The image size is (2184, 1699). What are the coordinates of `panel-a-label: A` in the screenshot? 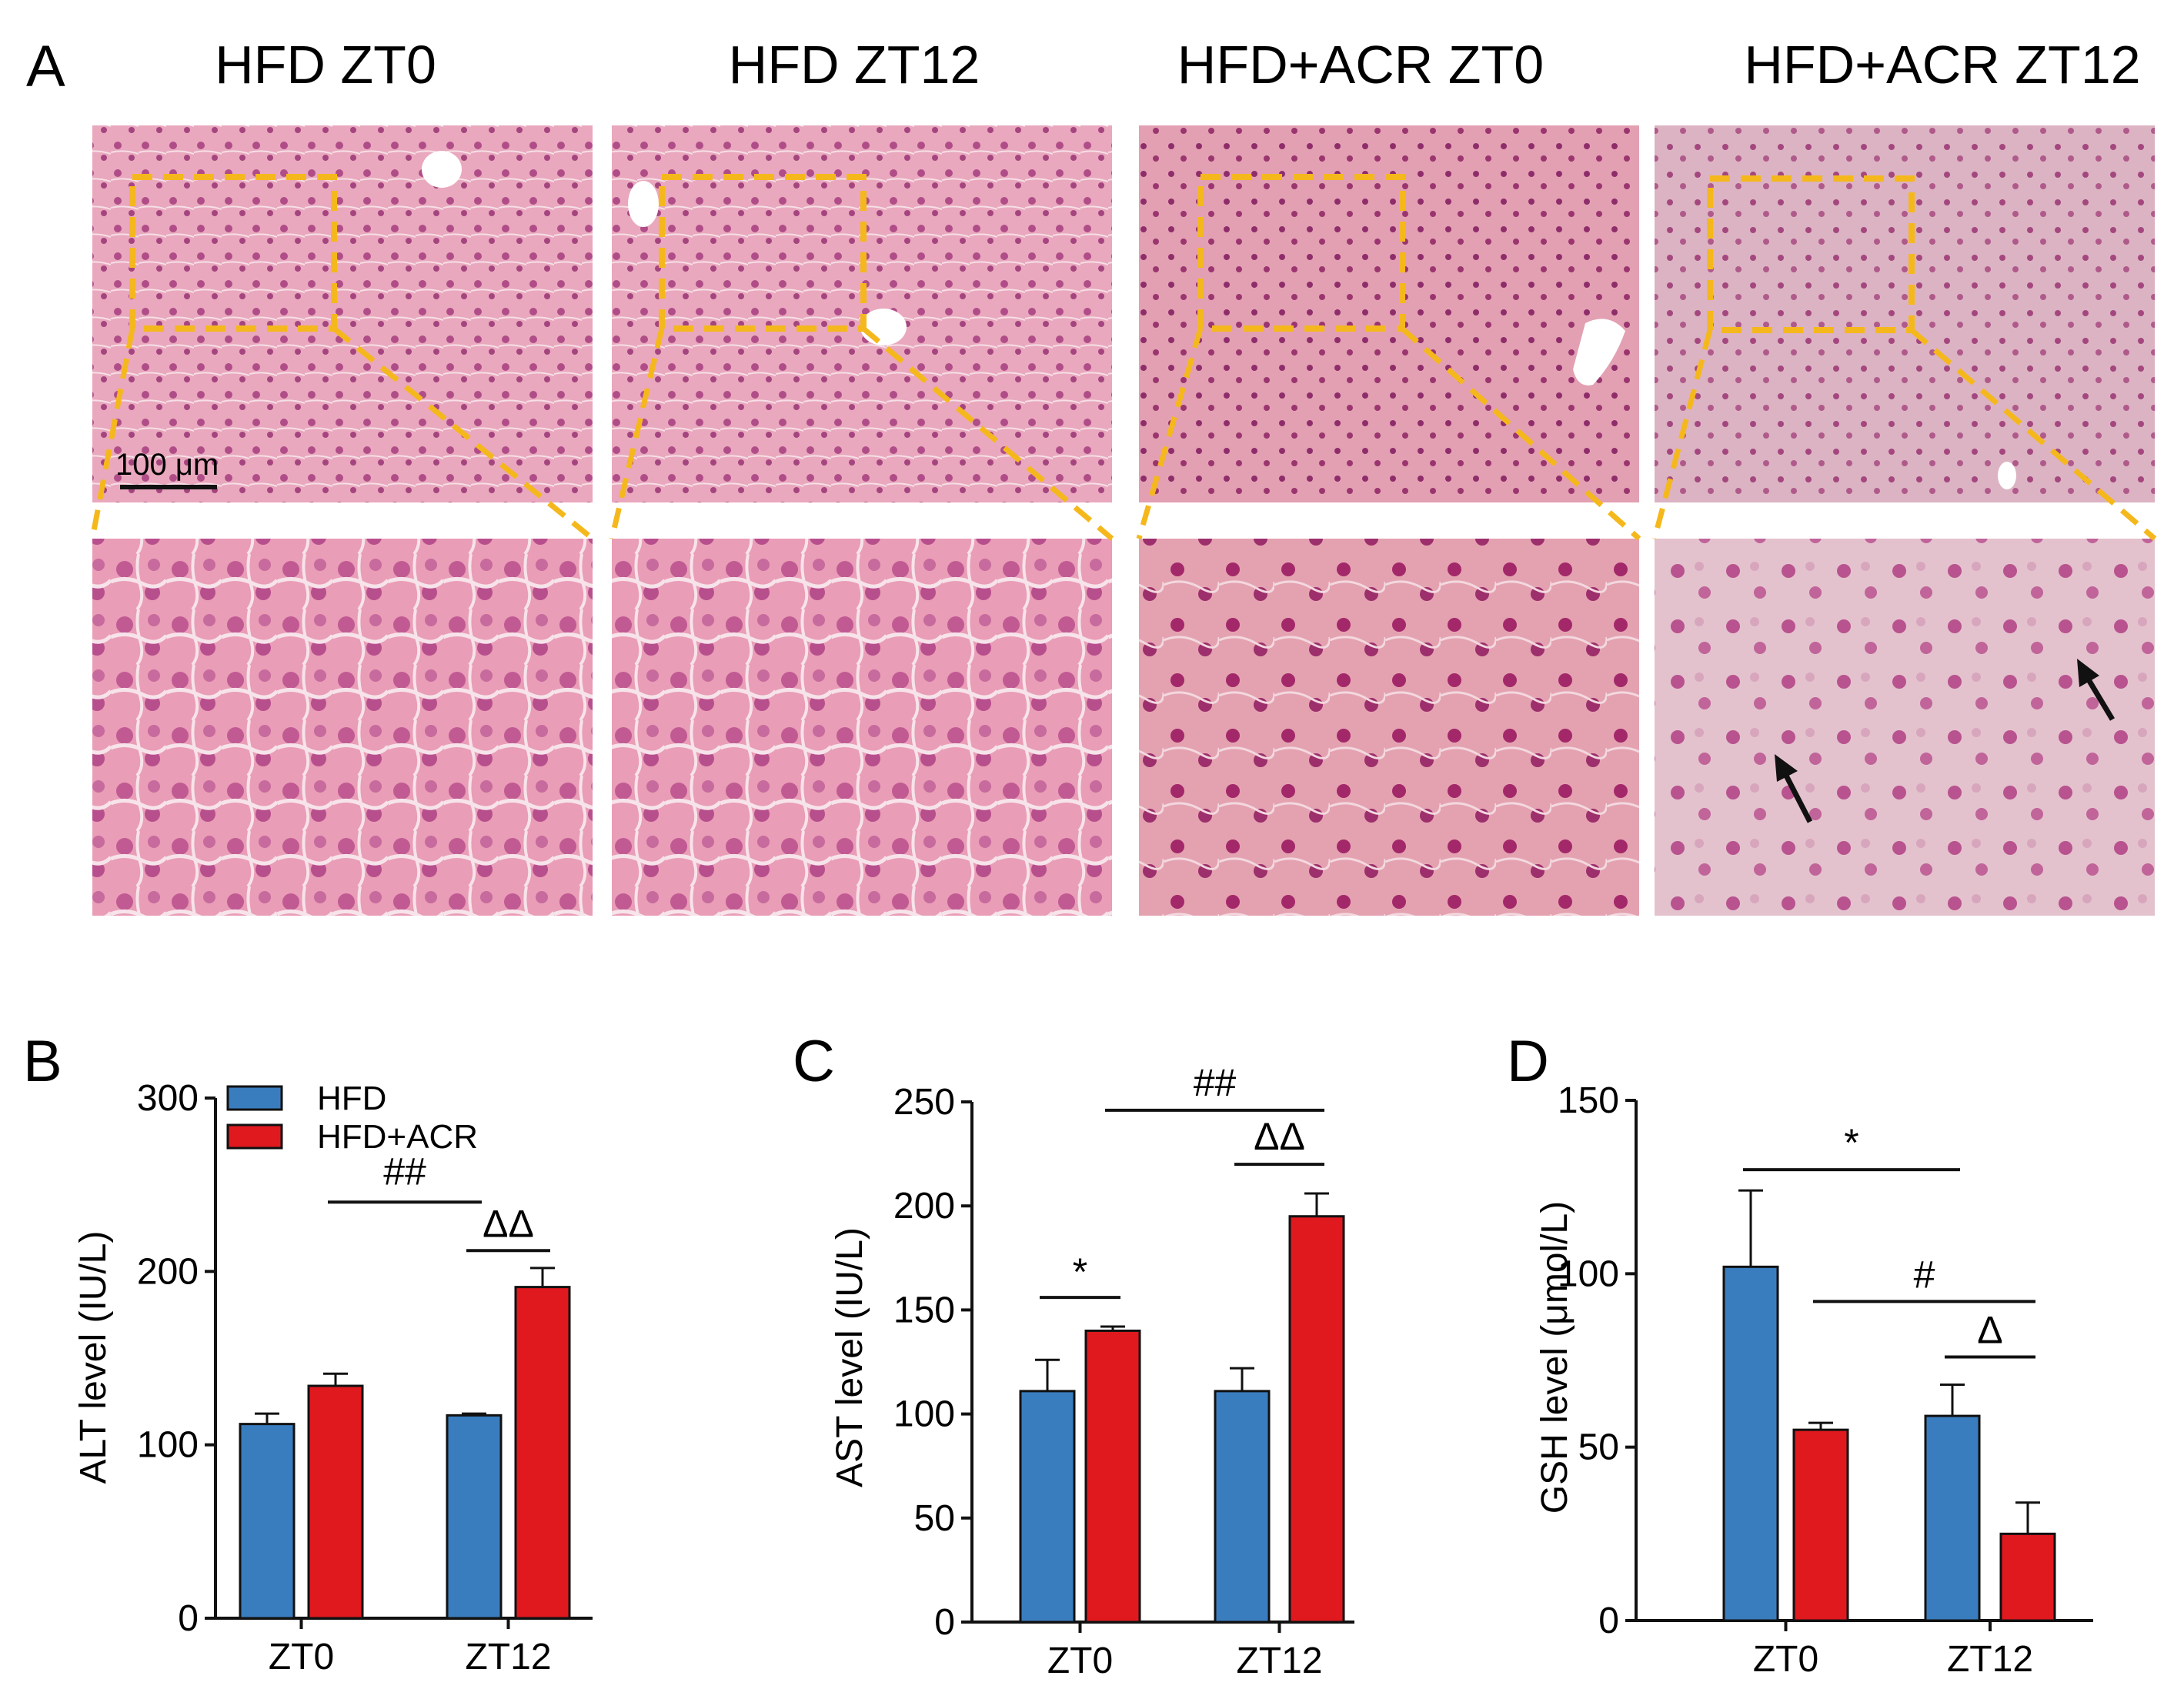 It's located at (45, 66).